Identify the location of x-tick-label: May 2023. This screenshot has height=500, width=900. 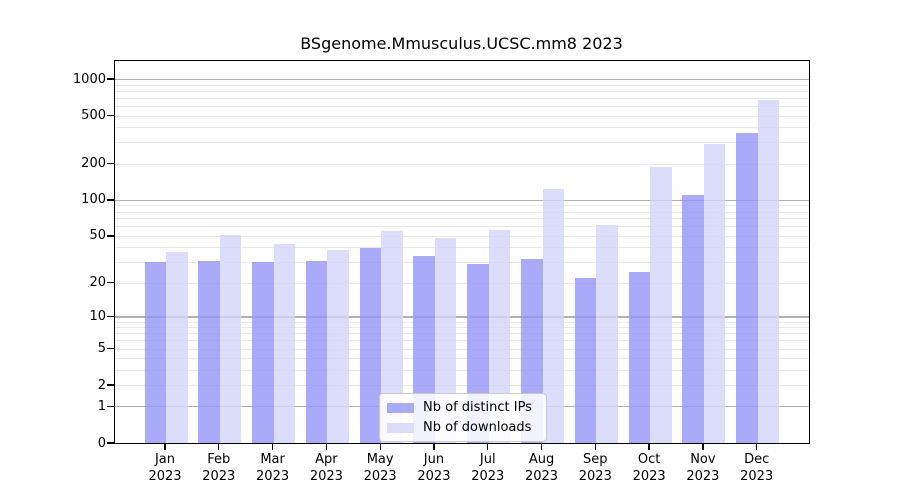
(380, 468).